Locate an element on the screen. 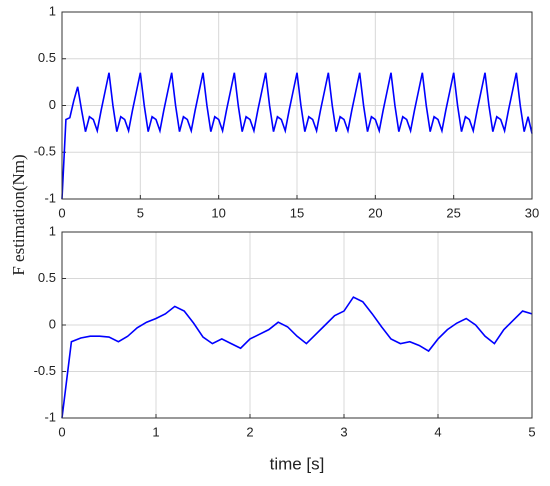 The width and height of the screenshot is (550, 486). x-tick-label: 15 is located at coordinates (297, 212).